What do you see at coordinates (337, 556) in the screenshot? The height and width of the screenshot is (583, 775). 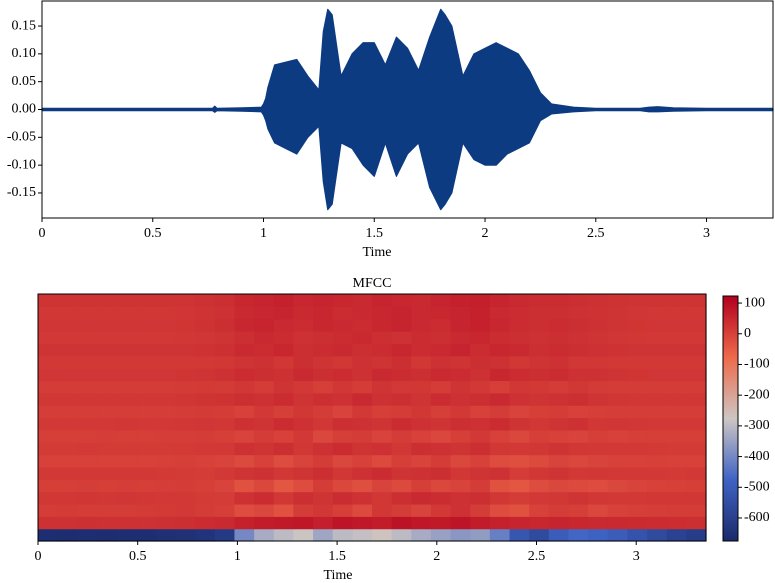 I see `x-tick-label: 1.5` at bounding box center [337, 556].